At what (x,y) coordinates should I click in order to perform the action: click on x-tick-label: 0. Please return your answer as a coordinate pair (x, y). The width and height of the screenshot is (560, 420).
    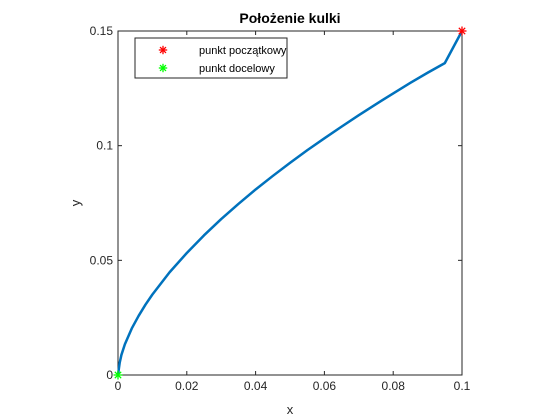
    Looking at the image, I should click on (118, 386).